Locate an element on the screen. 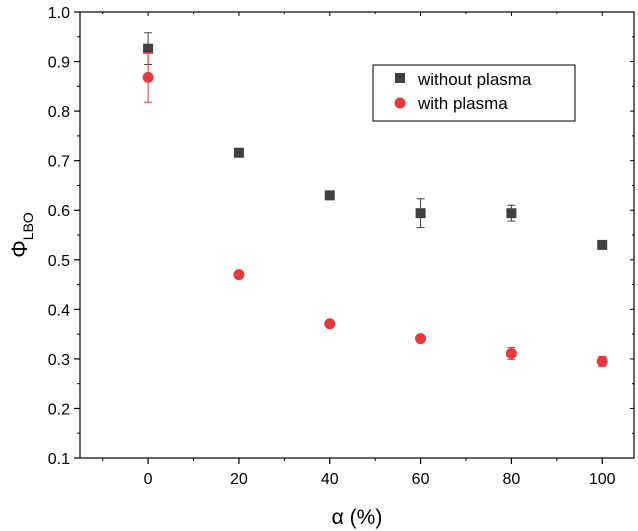 The image size is (638, 531). x-tick-label: 80 is located at coordinates (511, 479).